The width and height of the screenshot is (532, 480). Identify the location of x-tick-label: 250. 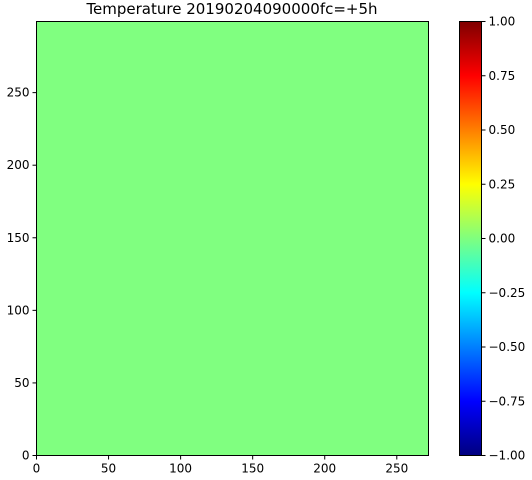
(396, 469).